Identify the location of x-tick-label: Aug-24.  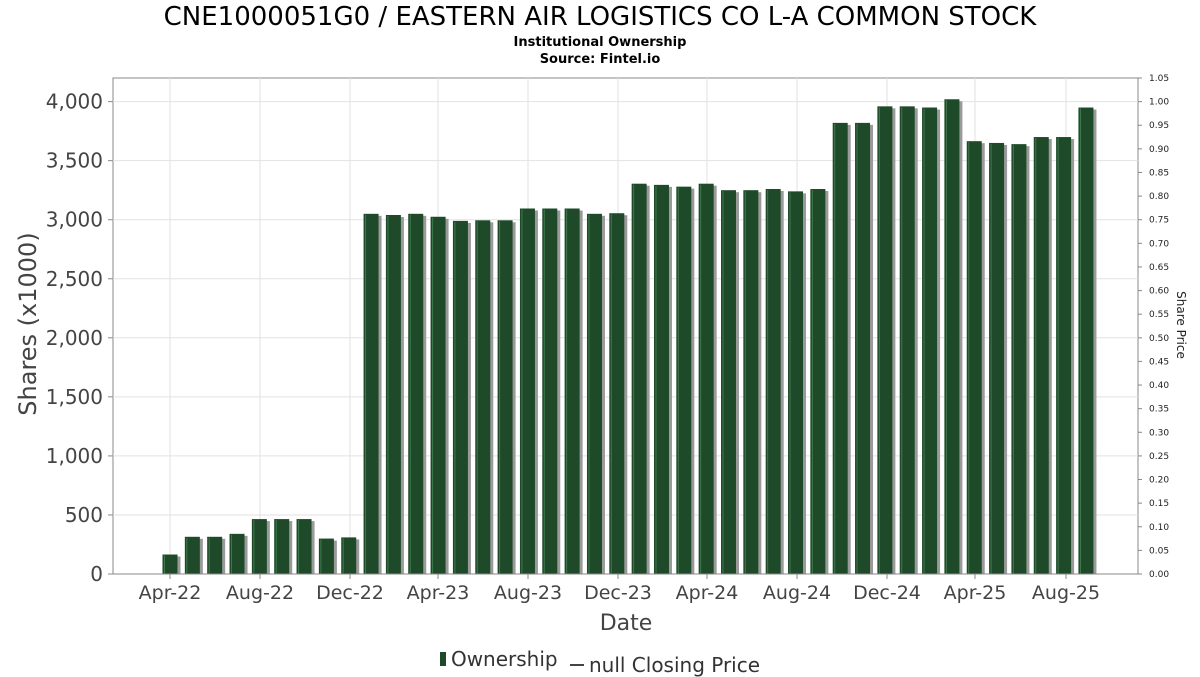
(797, 593).